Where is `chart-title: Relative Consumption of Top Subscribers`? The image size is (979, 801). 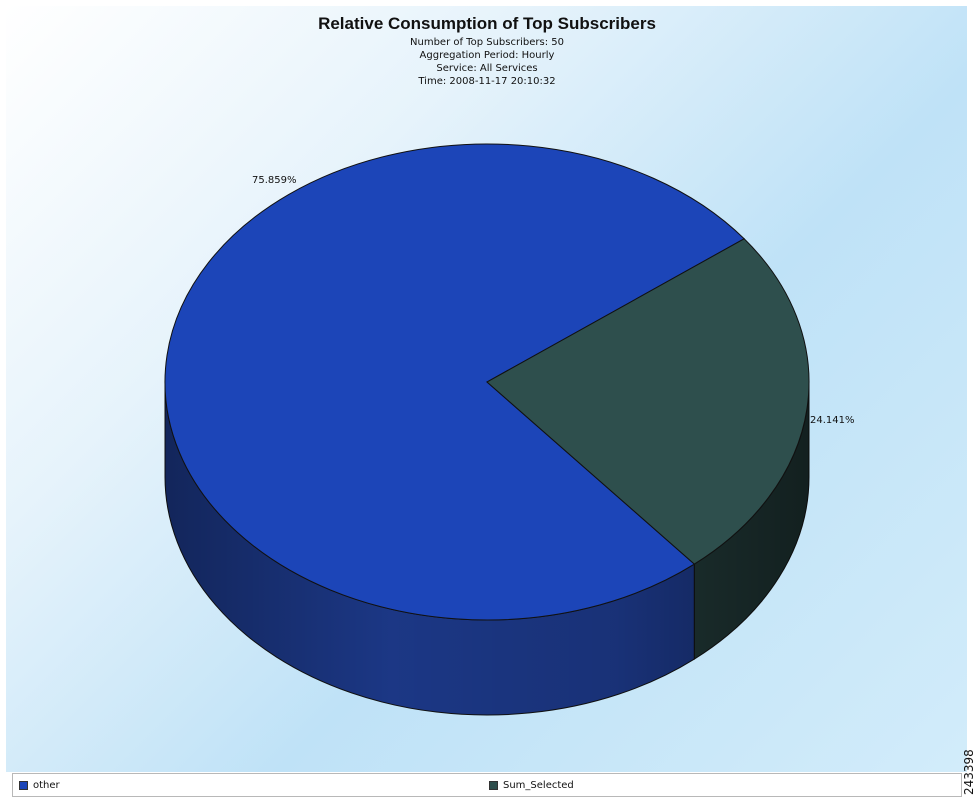
chart-title: Relative Consumption of Top Subscribers is located at coordinates (487, 23).